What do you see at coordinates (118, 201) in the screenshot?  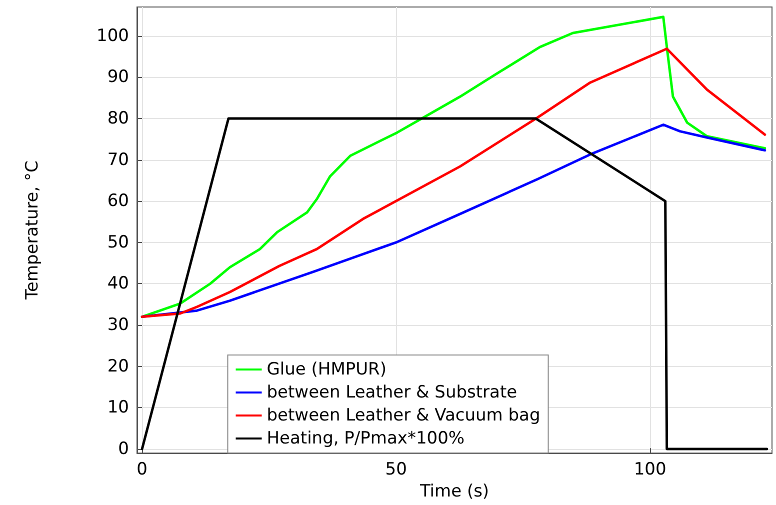 I see `y-tick-label: 60` at bounding box center [118, 201].